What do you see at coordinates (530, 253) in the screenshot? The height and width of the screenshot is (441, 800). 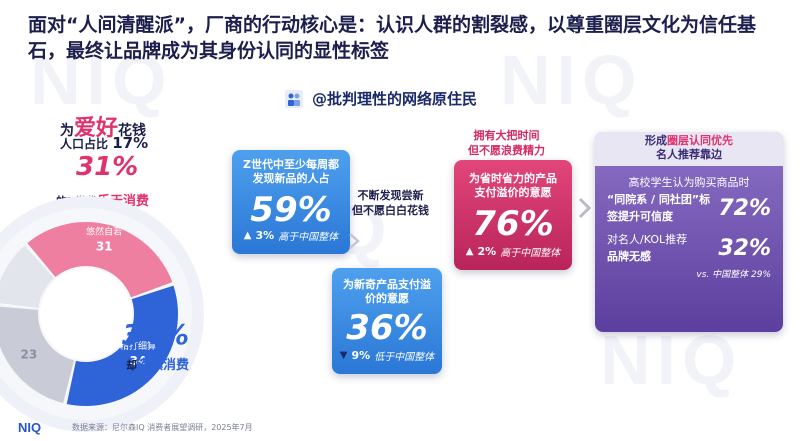 I see `card3-note: 高于中国整体` at bounding box center [530, 253].